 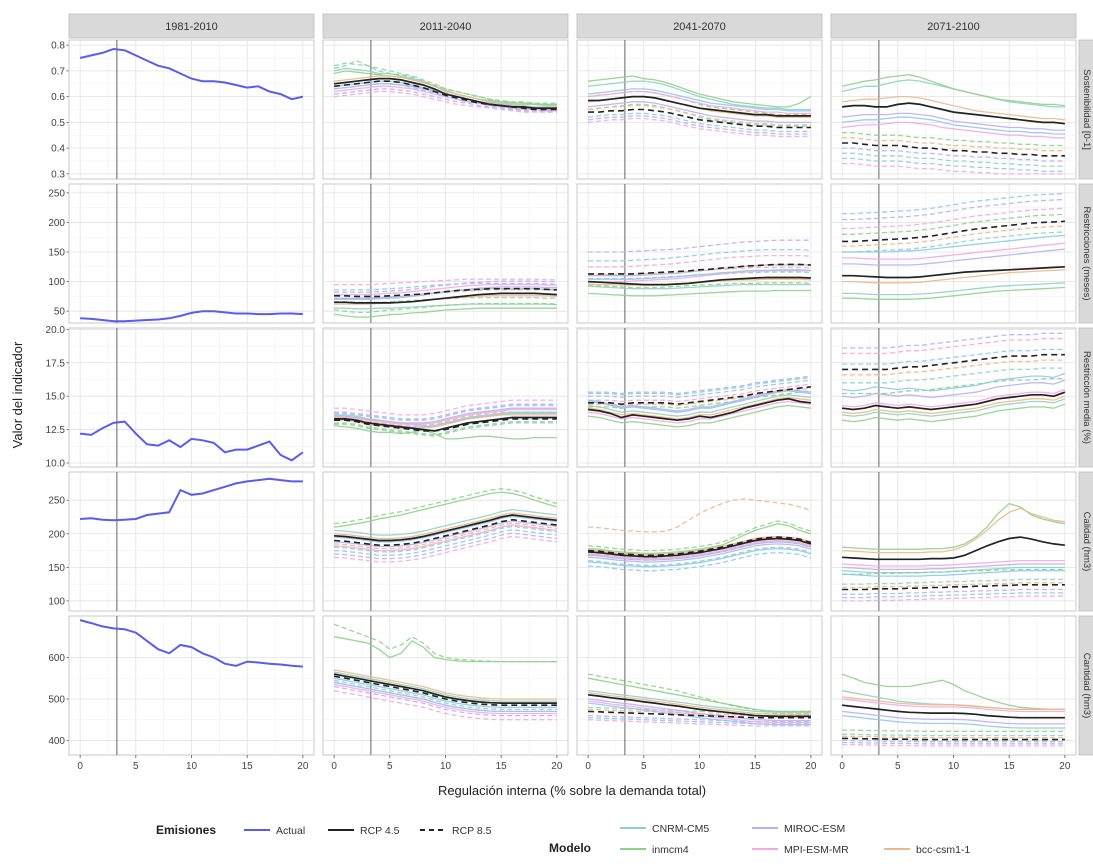 I want to click on y-tick-label: 0.5, so click(x=58, y=123).